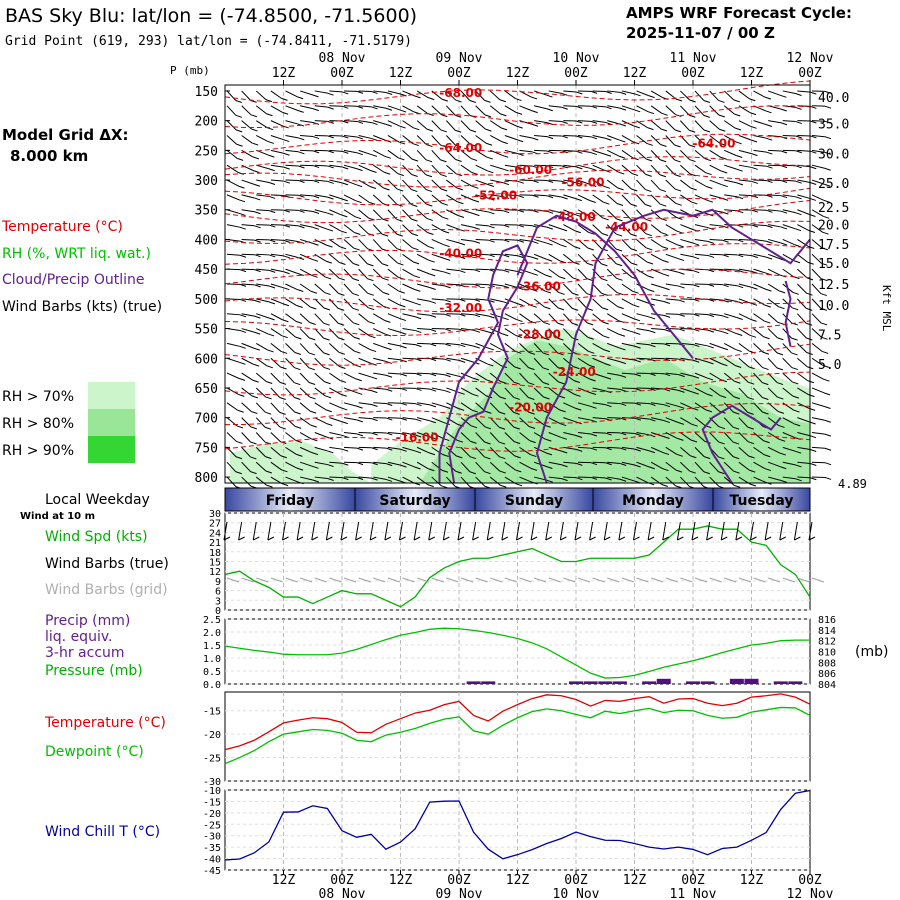 The width and height of the screenshot is (900, 900). What do you see at coordinates (626, 227) in the screenshot?
I see `temperature-contour-label: -44.00` at bounding box center [626, 227].